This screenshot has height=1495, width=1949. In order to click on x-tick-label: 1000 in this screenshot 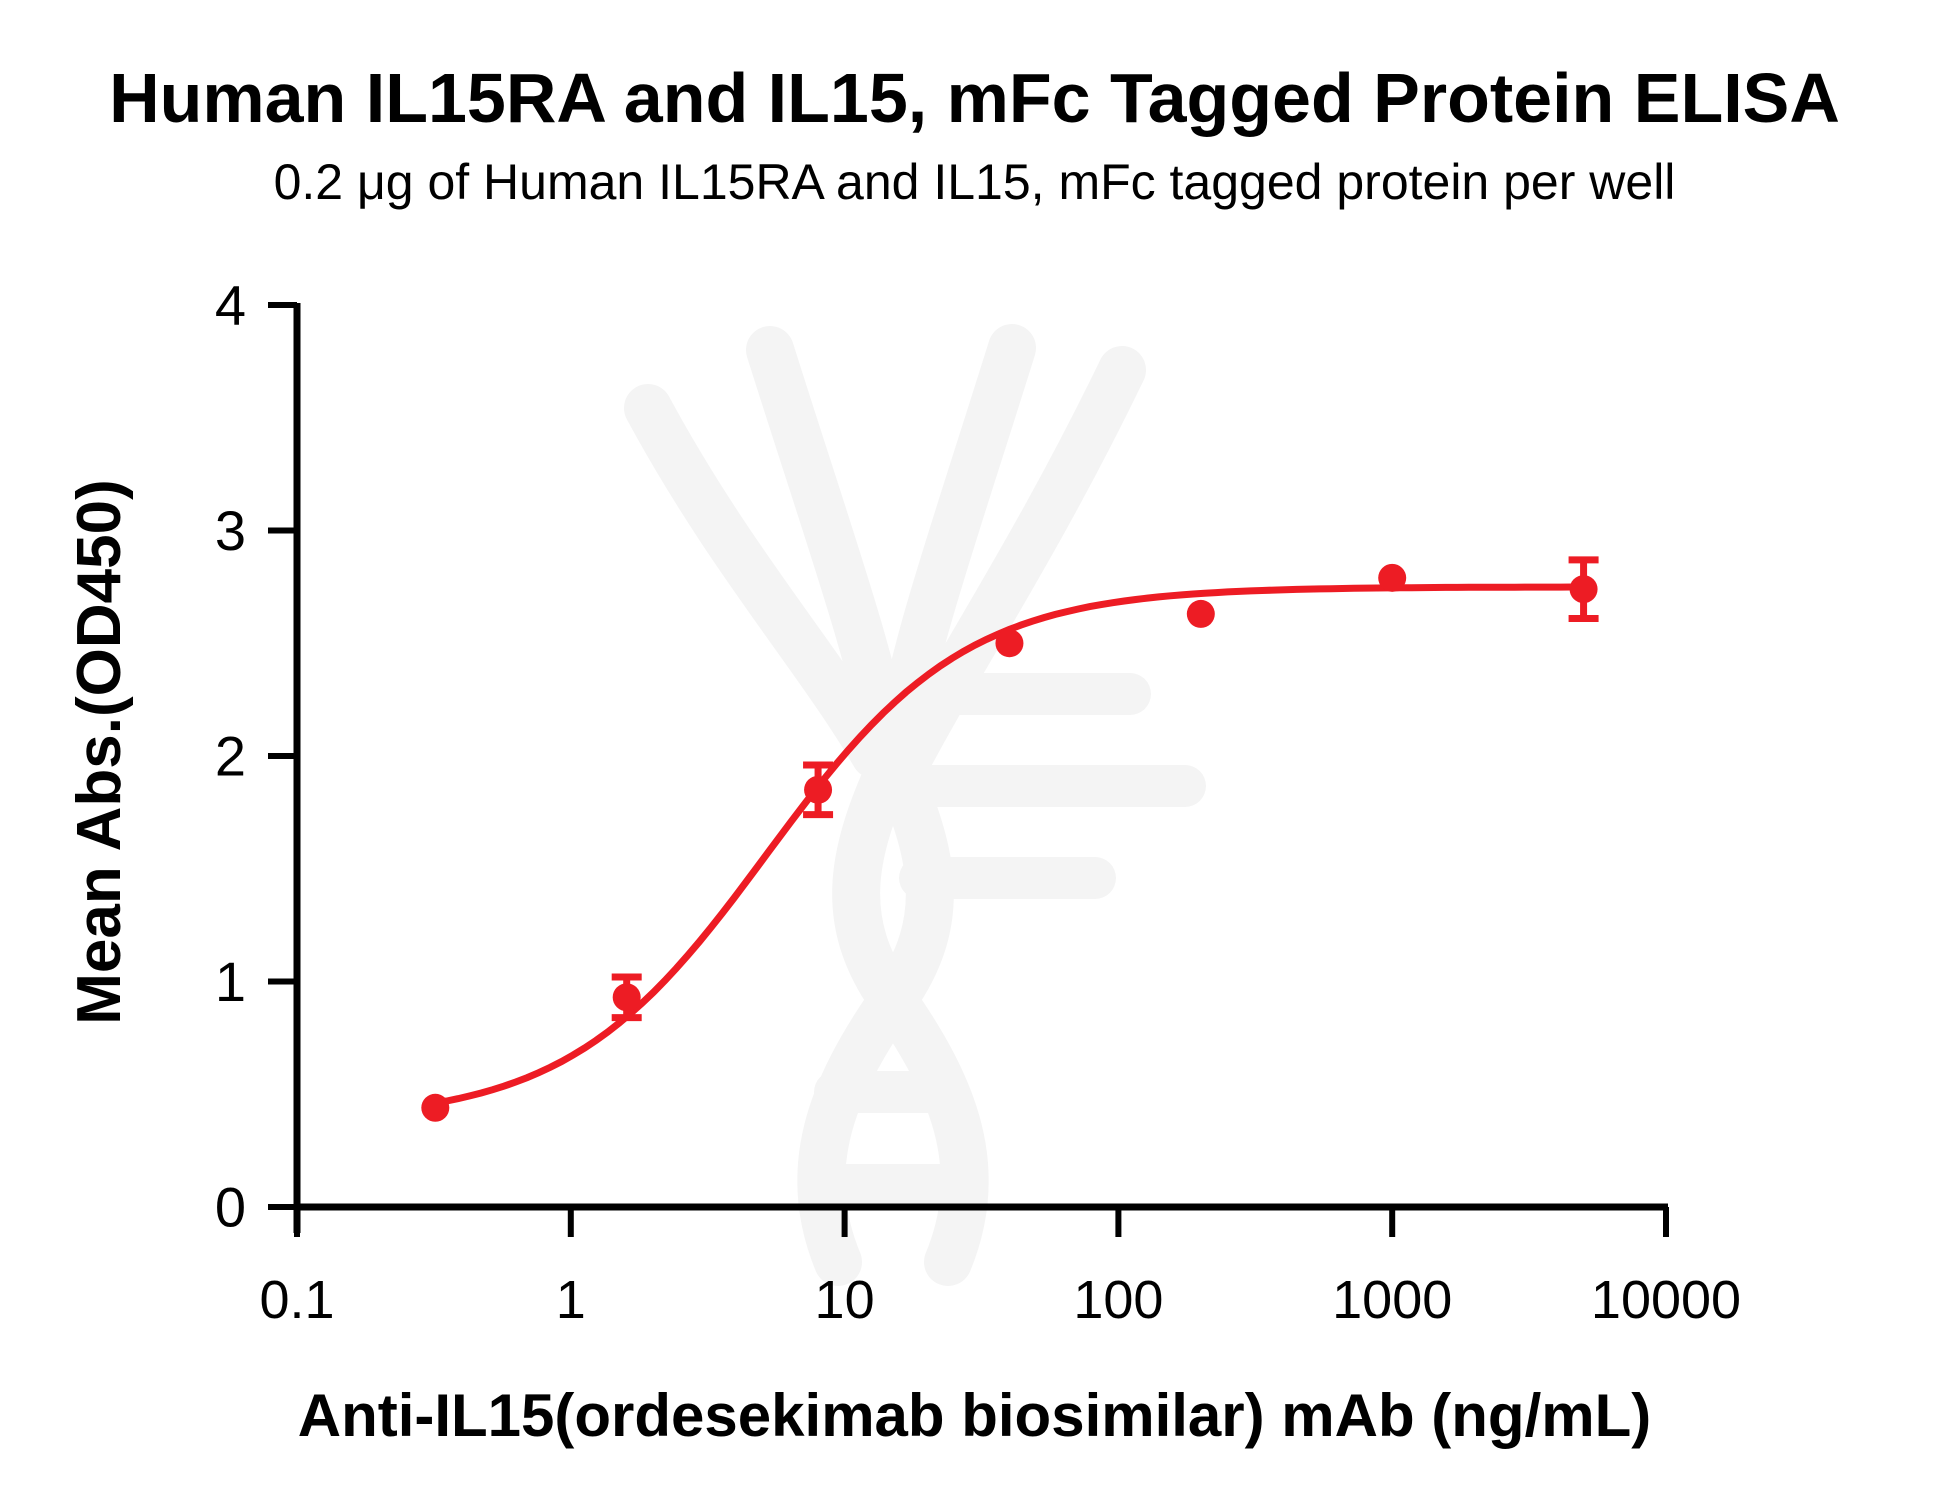, I will do `click(1392, 1300)`.